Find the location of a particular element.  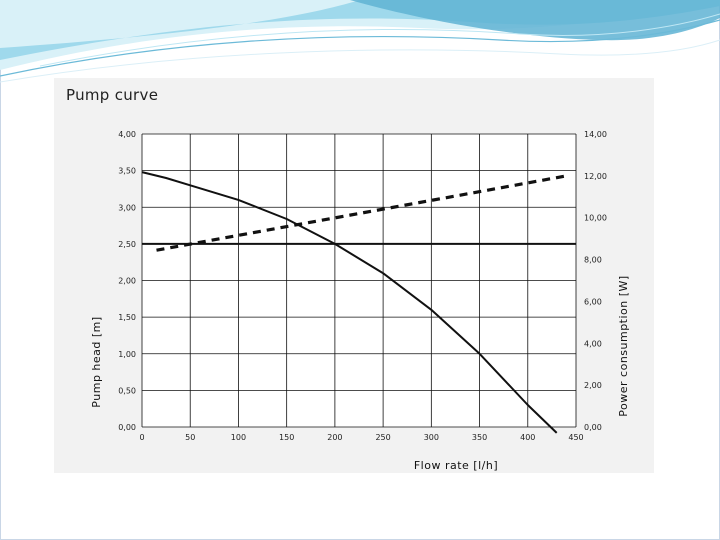

y2-tick-label: 14,00 is located at coordinates (595, 134).